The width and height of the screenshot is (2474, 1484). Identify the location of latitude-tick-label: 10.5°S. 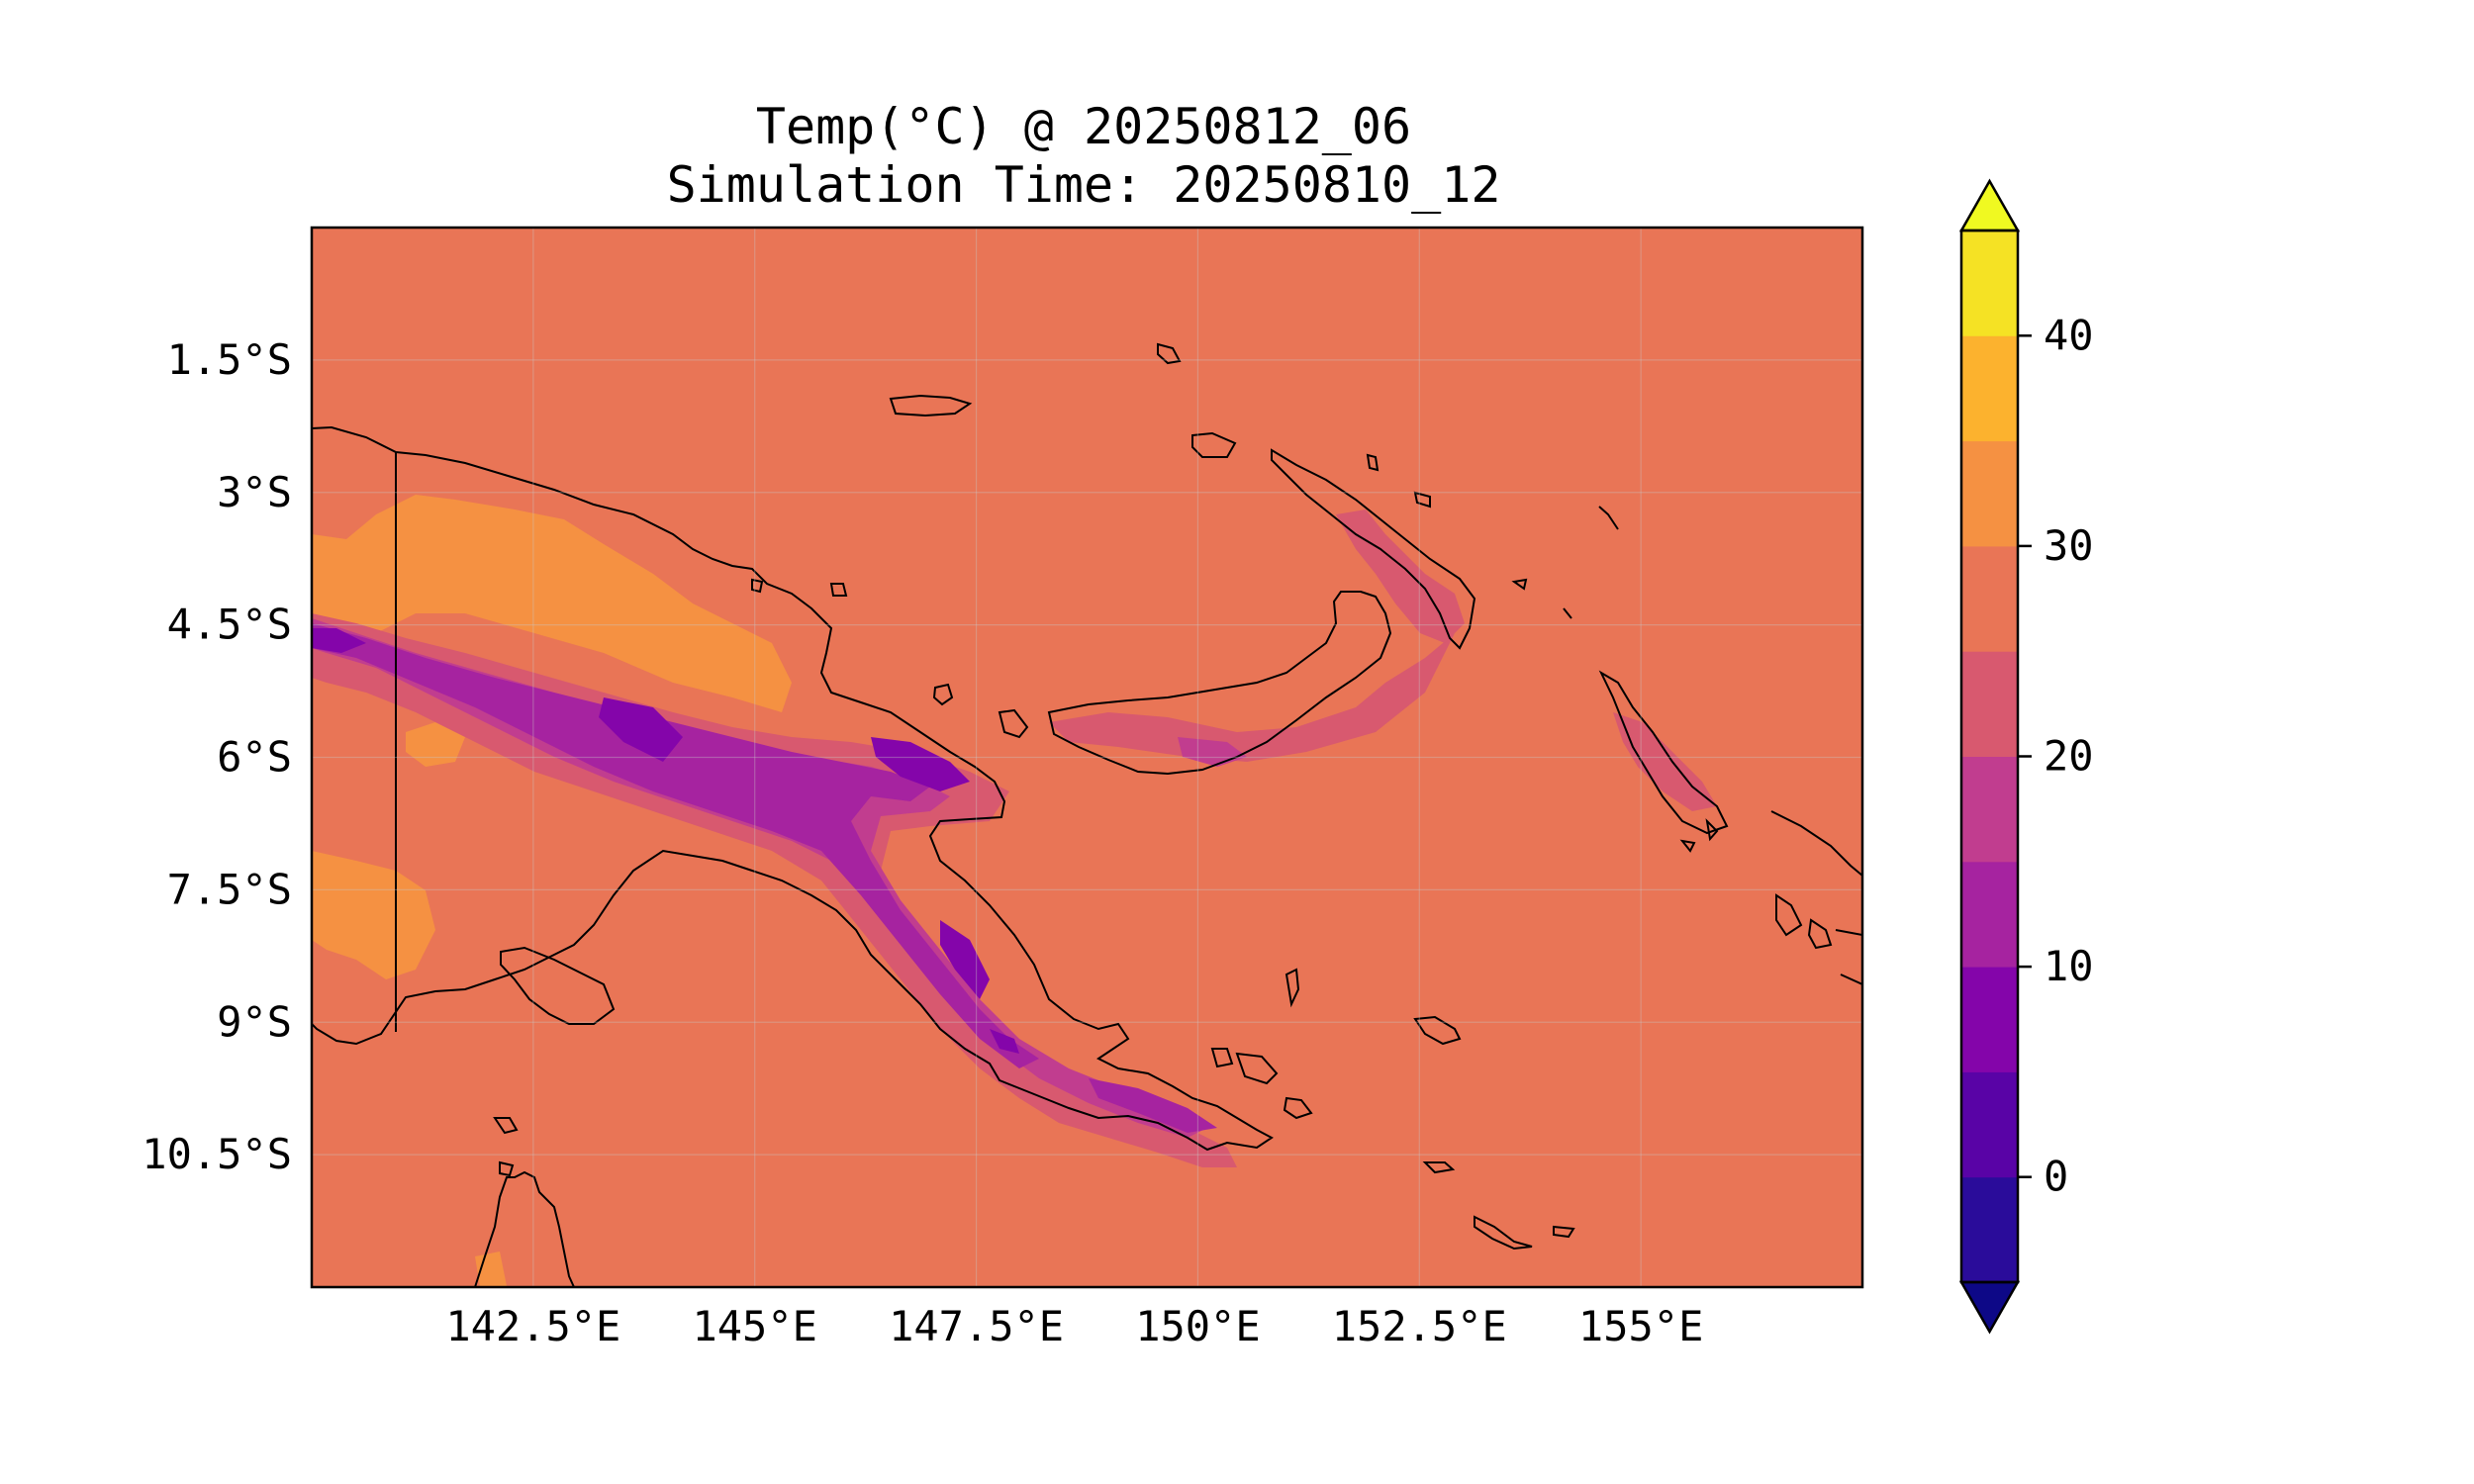
(217, 1154).